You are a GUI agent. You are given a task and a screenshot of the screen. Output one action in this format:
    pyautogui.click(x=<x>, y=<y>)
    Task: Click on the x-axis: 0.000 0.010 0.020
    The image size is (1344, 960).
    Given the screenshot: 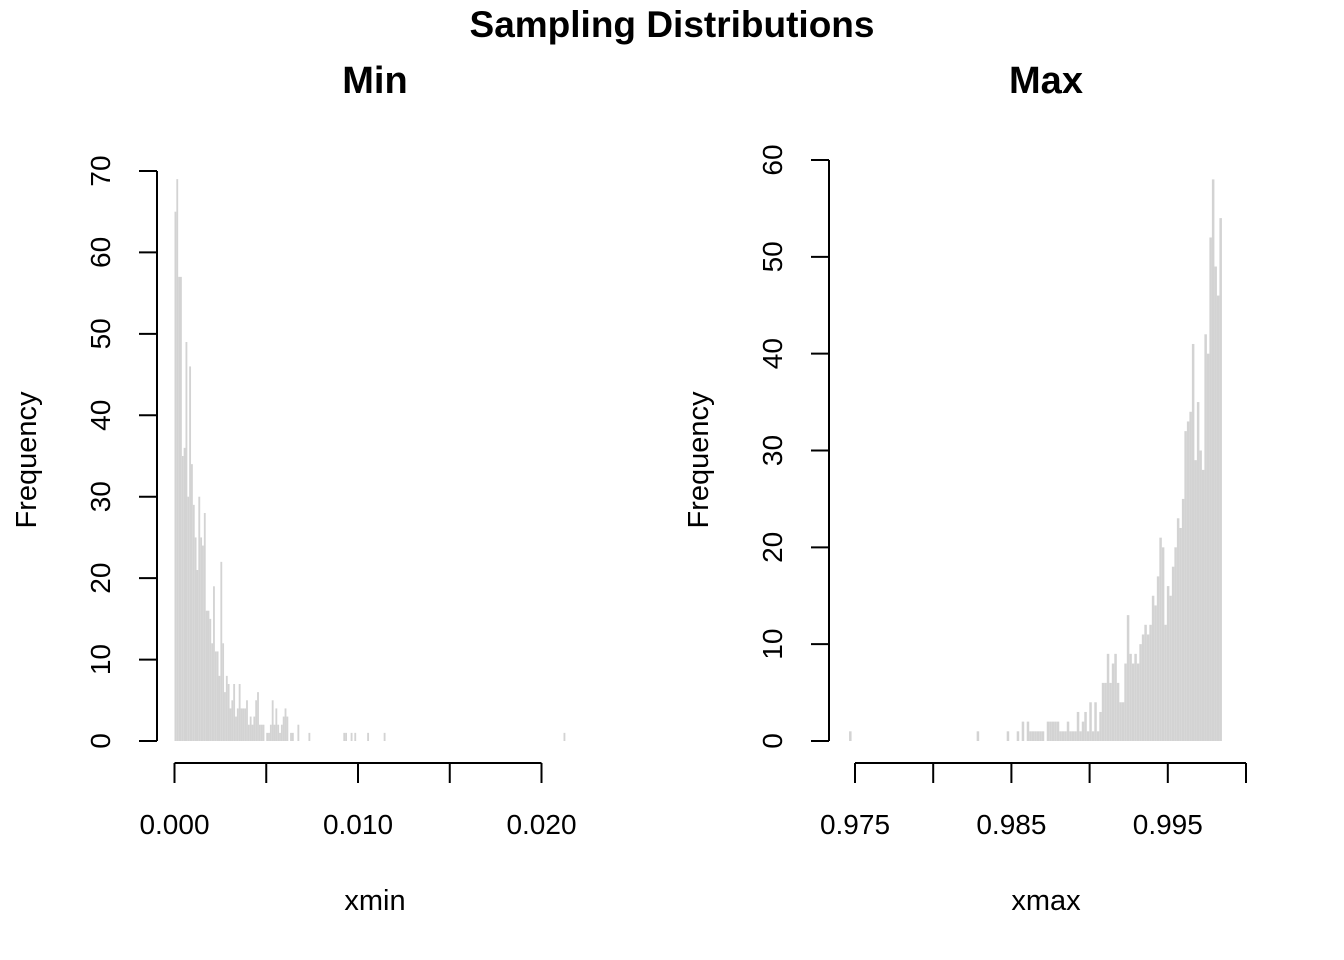 What is the action you would take?
    pyautogui.click(x=358, y=801)
    